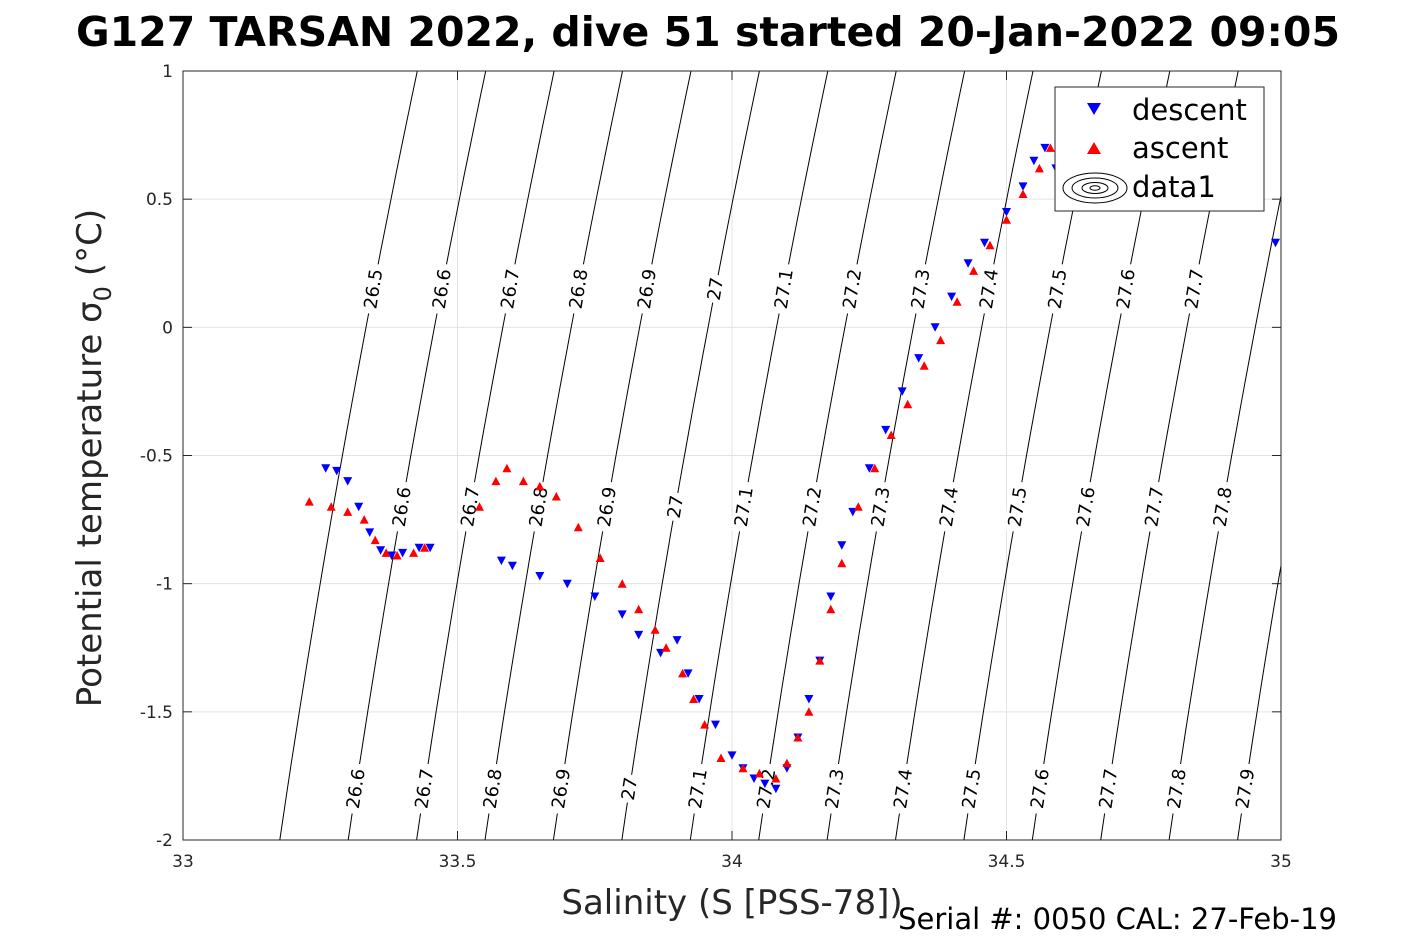 The width and height of the screenshot is (1417, 945). I want to click on isopycnal-label: 27.2, so click(852, 289).